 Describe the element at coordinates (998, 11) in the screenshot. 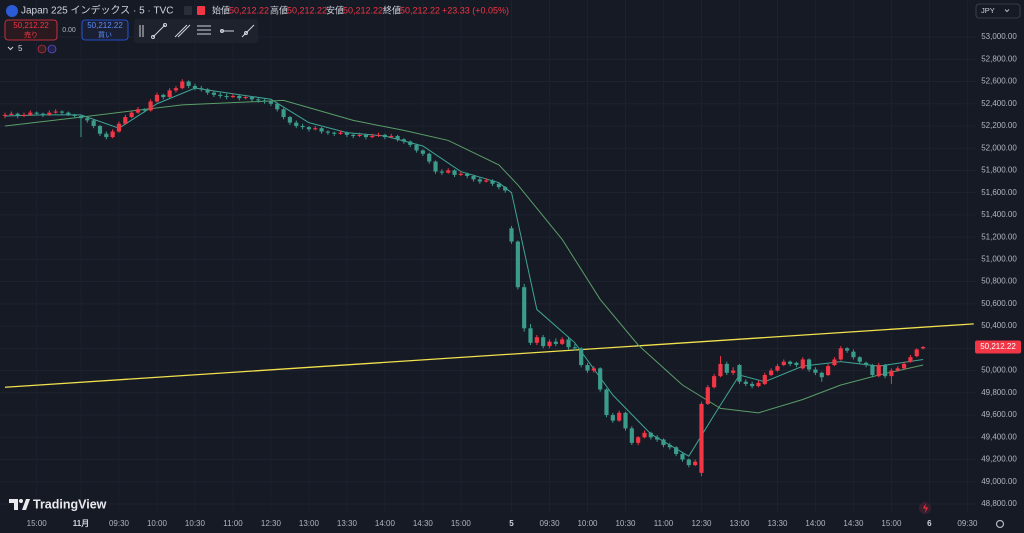

I see `currency-button` at that location.